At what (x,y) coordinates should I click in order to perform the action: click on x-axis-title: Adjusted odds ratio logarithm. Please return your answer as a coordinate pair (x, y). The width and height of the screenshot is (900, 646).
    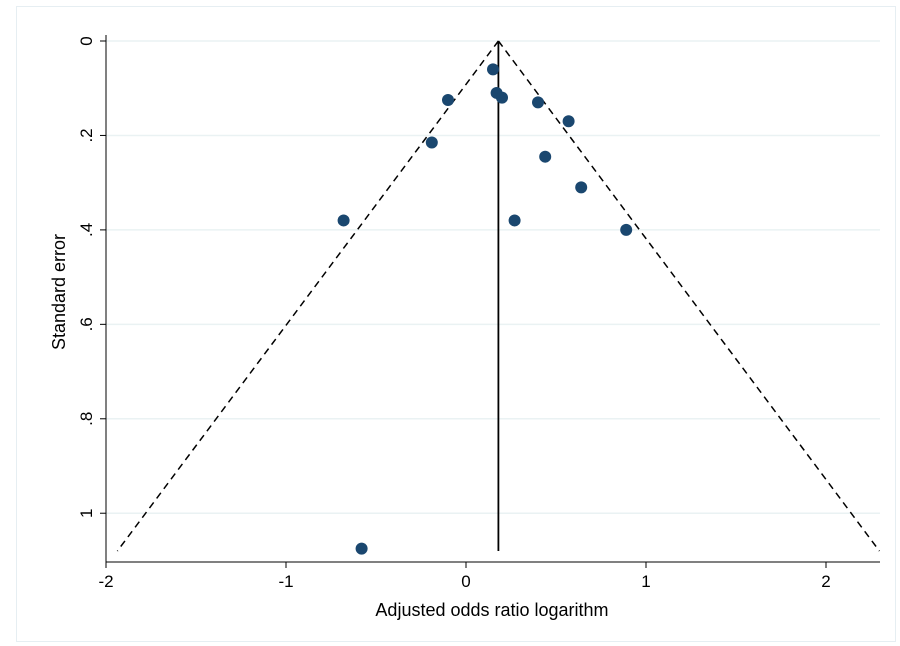
    Looking at the image, I should click on (491, 610).